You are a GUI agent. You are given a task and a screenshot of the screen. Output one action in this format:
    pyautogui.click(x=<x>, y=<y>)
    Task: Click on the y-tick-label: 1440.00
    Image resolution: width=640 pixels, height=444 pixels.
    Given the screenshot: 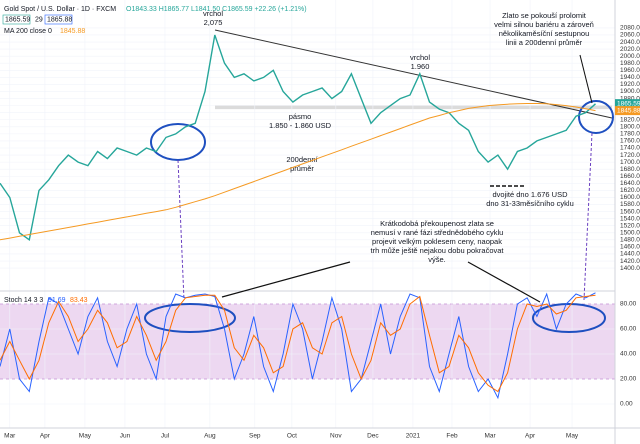 What is the action you would take?
    pyautogui.click(x=630, y=254)
    